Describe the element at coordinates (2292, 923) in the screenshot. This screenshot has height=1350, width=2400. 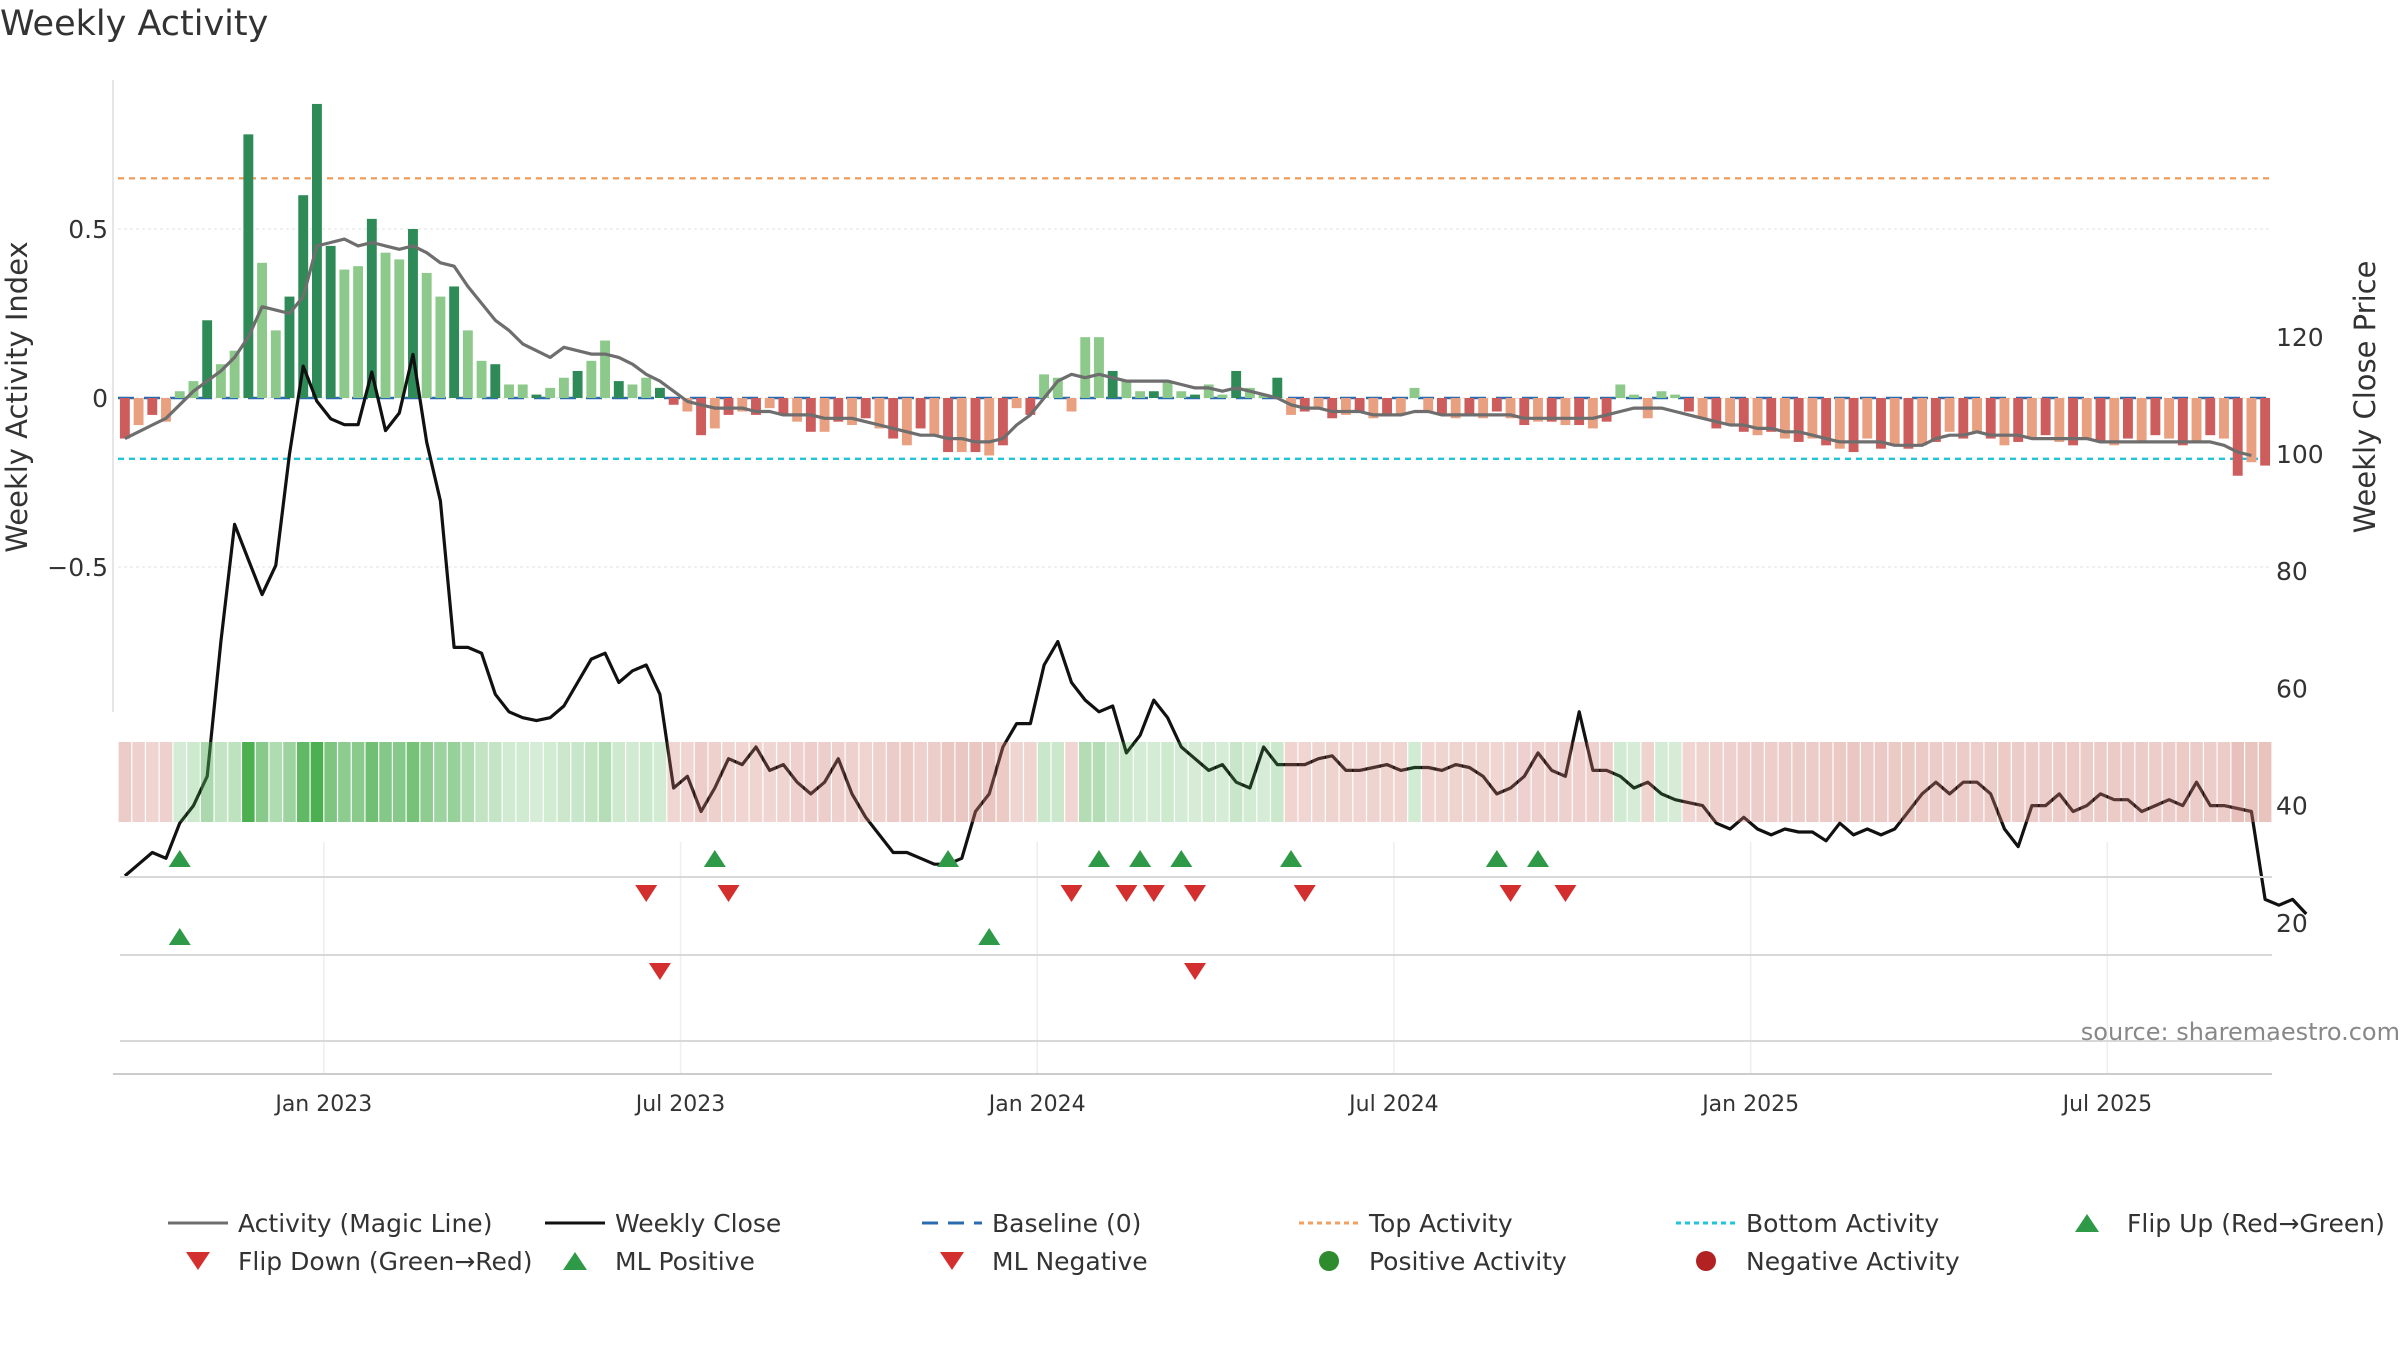
I see `y-tick-right: 20` at that location.